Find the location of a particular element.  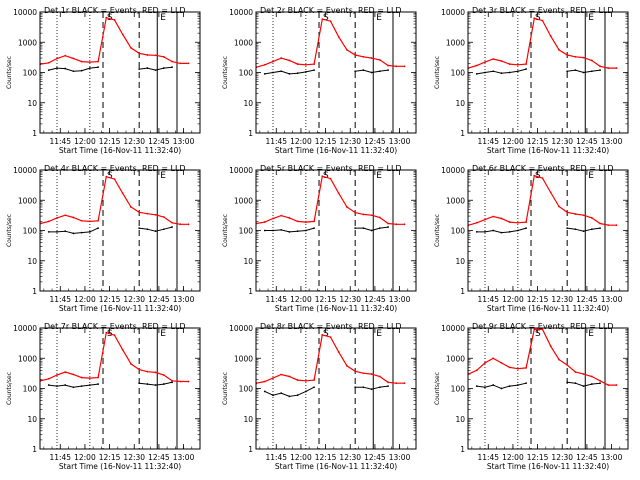

x-tick-label: 11:45 is located at coordinates (60, 141).